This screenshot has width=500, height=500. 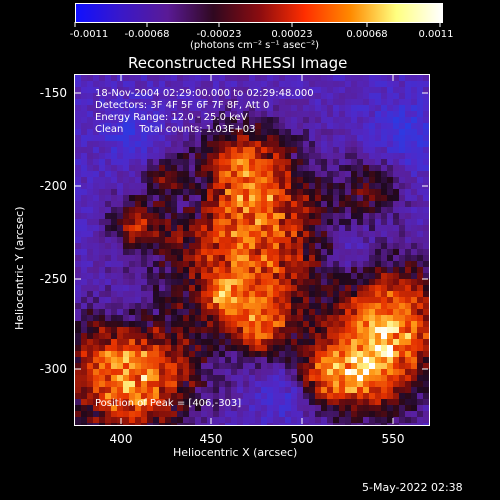 What do you see at coordinates (89, 34) in the screenshot?
I see `colorbar-tick-label: -0.0011` at bounding box center [89, 34].